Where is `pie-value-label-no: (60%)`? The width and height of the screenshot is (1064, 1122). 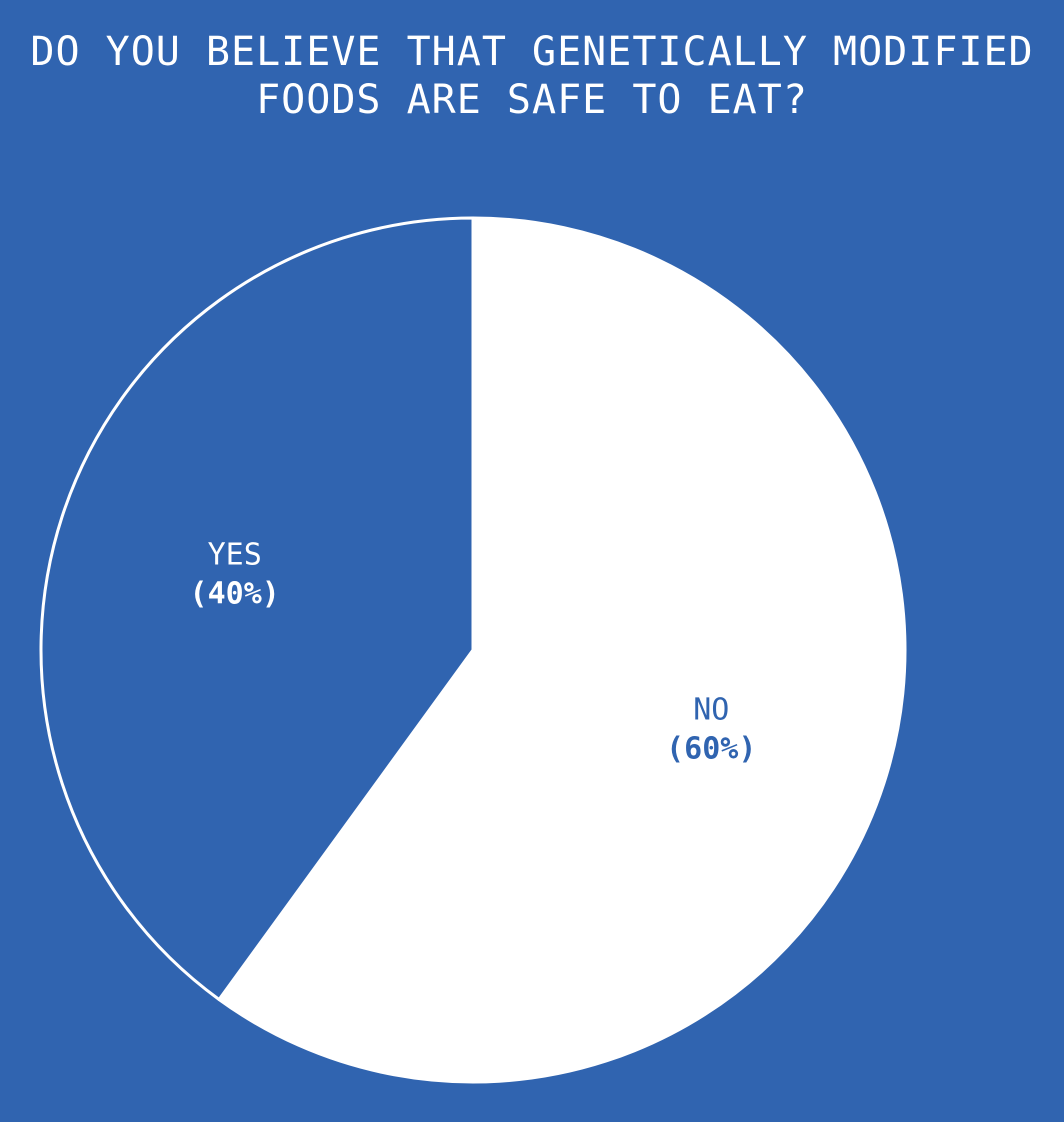
pie-value-label-no: (60%) is located at coordinates (711, 748).